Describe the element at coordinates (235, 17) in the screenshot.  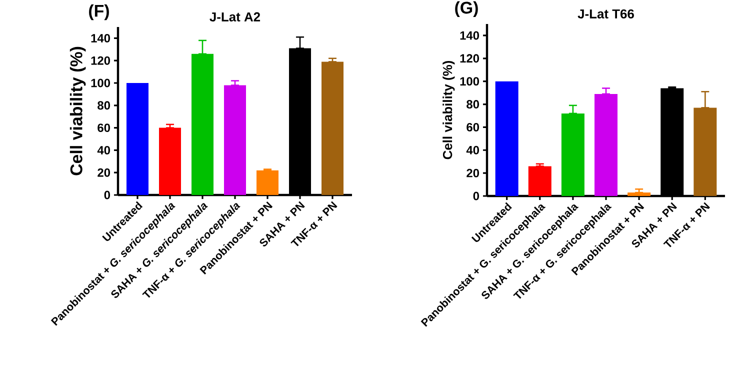
I see `chart-title: J-Lat A2` at that location.